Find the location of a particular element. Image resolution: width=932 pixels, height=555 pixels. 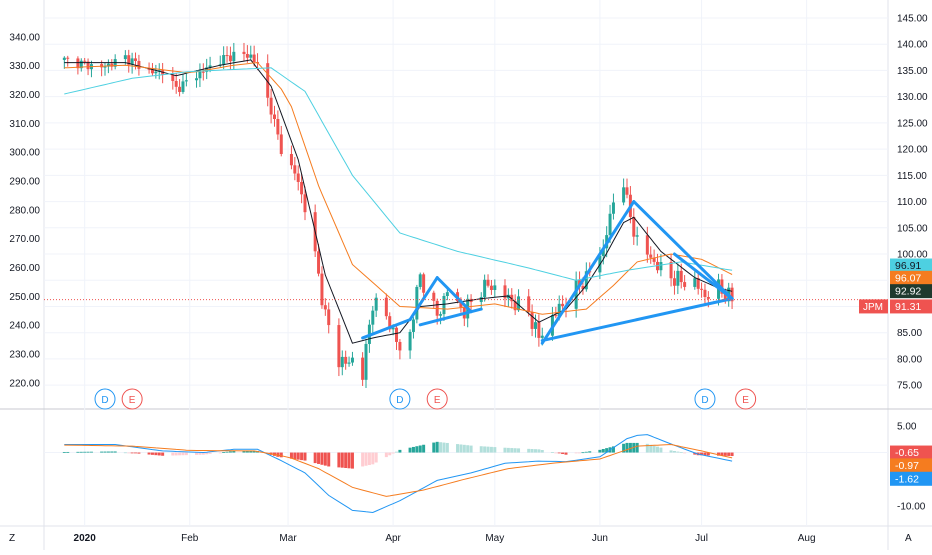

left-axis-tick-label: 240.00 is located at coordinates (24, 326).